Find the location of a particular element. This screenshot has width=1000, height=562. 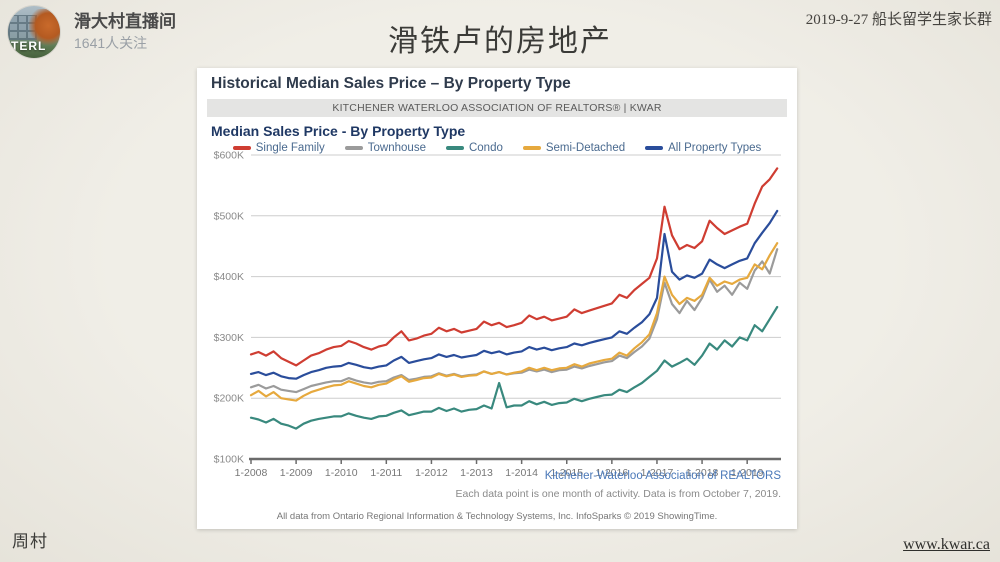

svg-text: 1-2017 is located at coordinates (657, 473).